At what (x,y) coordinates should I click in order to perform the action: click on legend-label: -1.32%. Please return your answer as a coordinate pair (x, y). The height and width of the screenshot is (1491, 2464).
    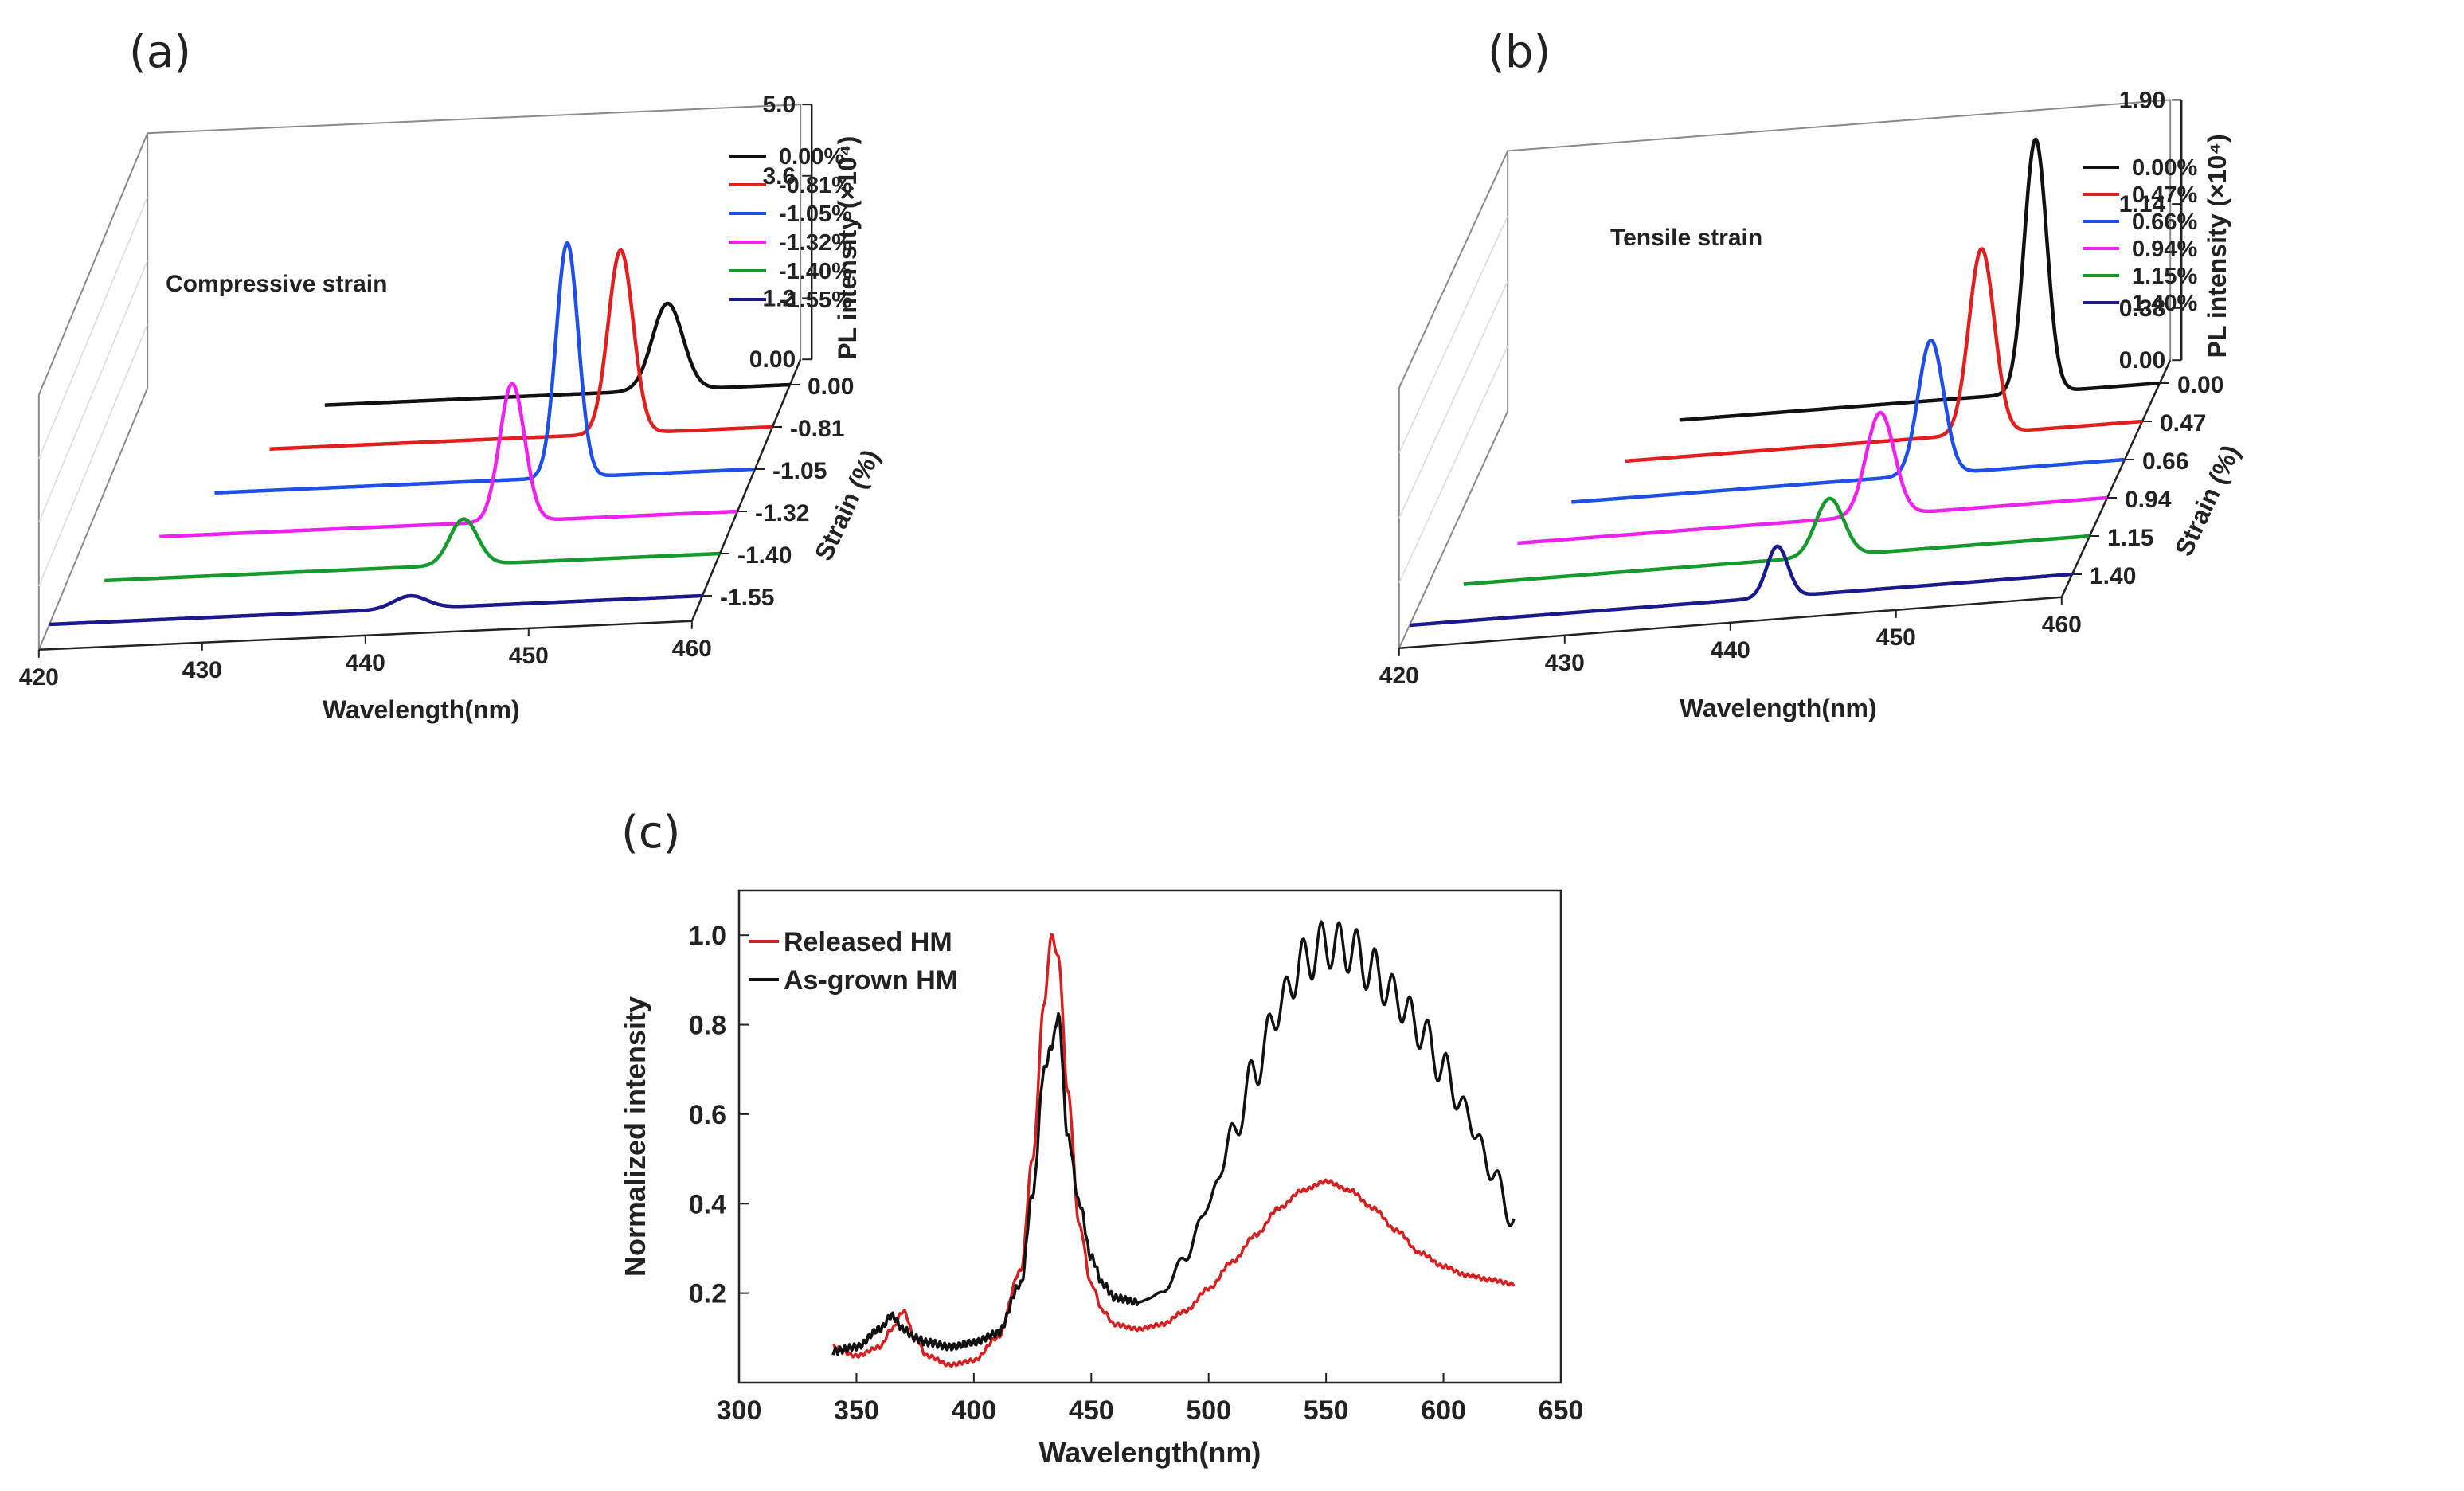
    Looking at the image, I should click on (815, 243).